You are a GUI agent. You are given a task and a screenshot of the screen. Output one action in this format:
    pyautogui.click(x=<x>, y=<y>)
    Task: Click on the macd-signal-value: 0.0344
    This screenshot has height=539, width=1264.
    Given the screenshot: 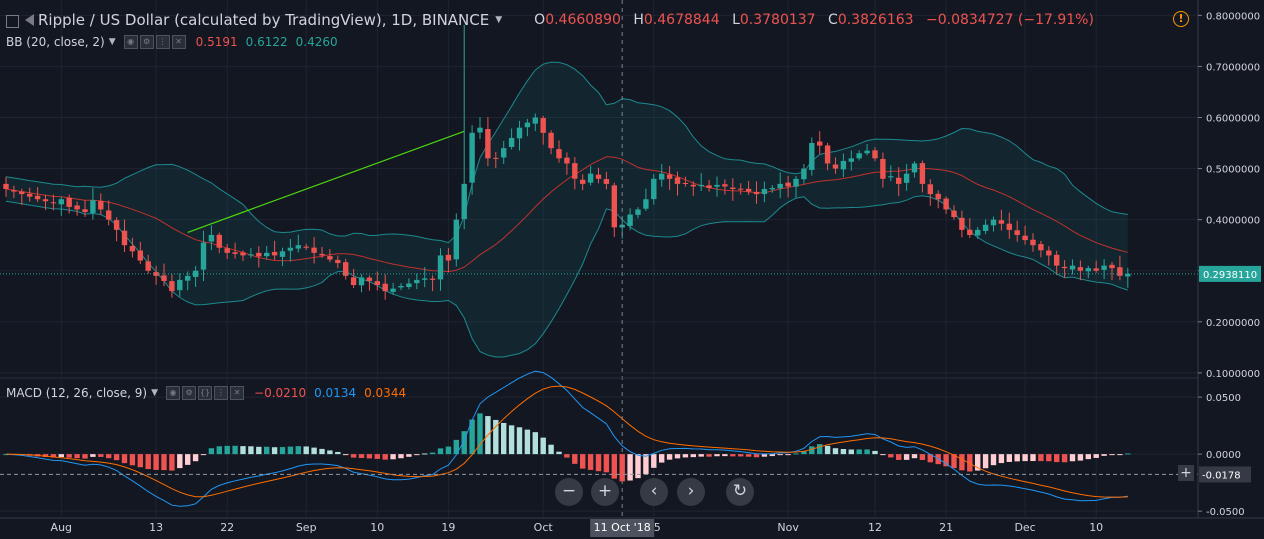 What is the action you would take?
    pyautogui.click(x=385, y=393)
    